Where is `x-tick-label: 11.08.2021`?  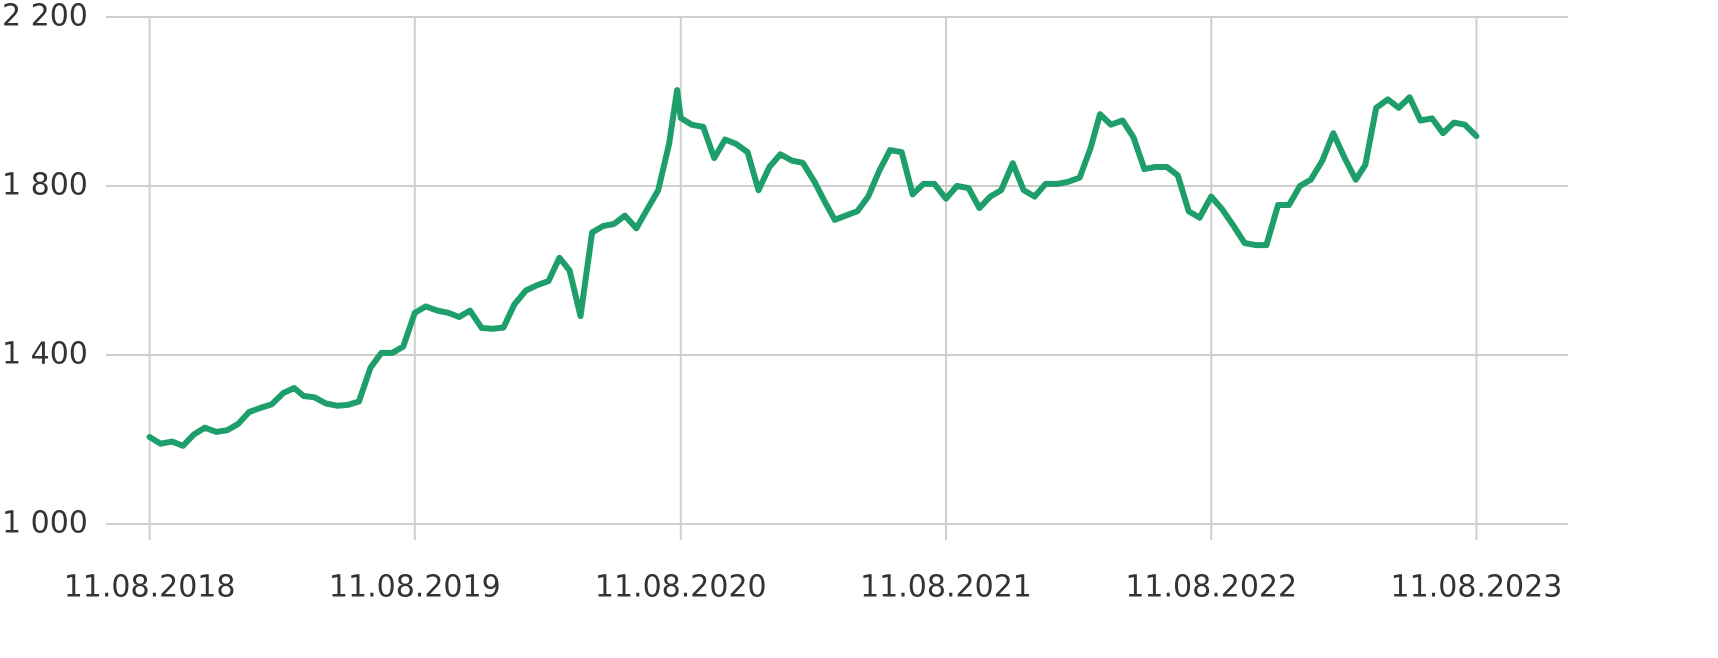
x-tick-label: 11.08.2021 is located at coordinates (946, 587).